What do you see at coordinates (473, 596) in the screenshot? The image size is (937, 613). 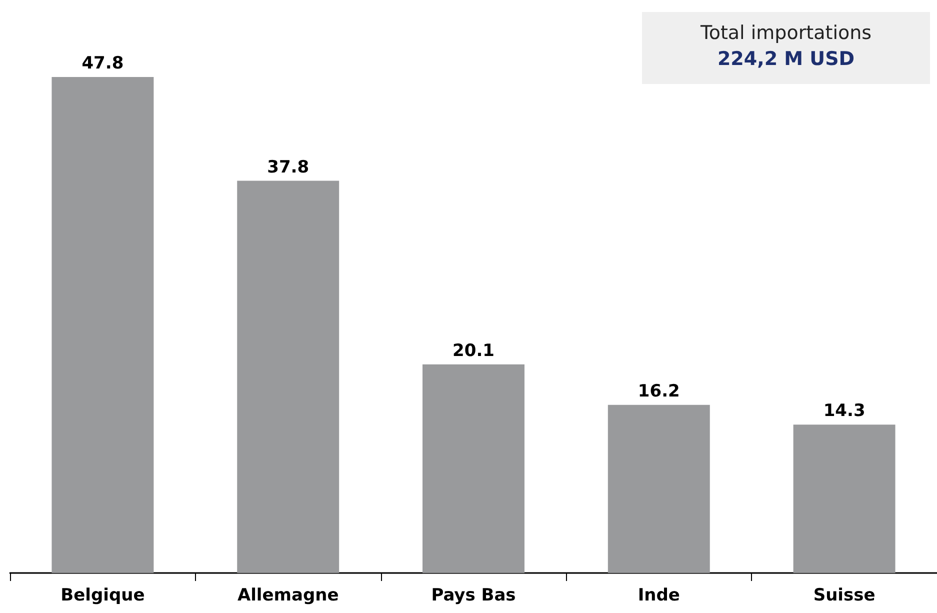 I see `x-tick-label: Pays Bas` at bounding box center [473, 596].